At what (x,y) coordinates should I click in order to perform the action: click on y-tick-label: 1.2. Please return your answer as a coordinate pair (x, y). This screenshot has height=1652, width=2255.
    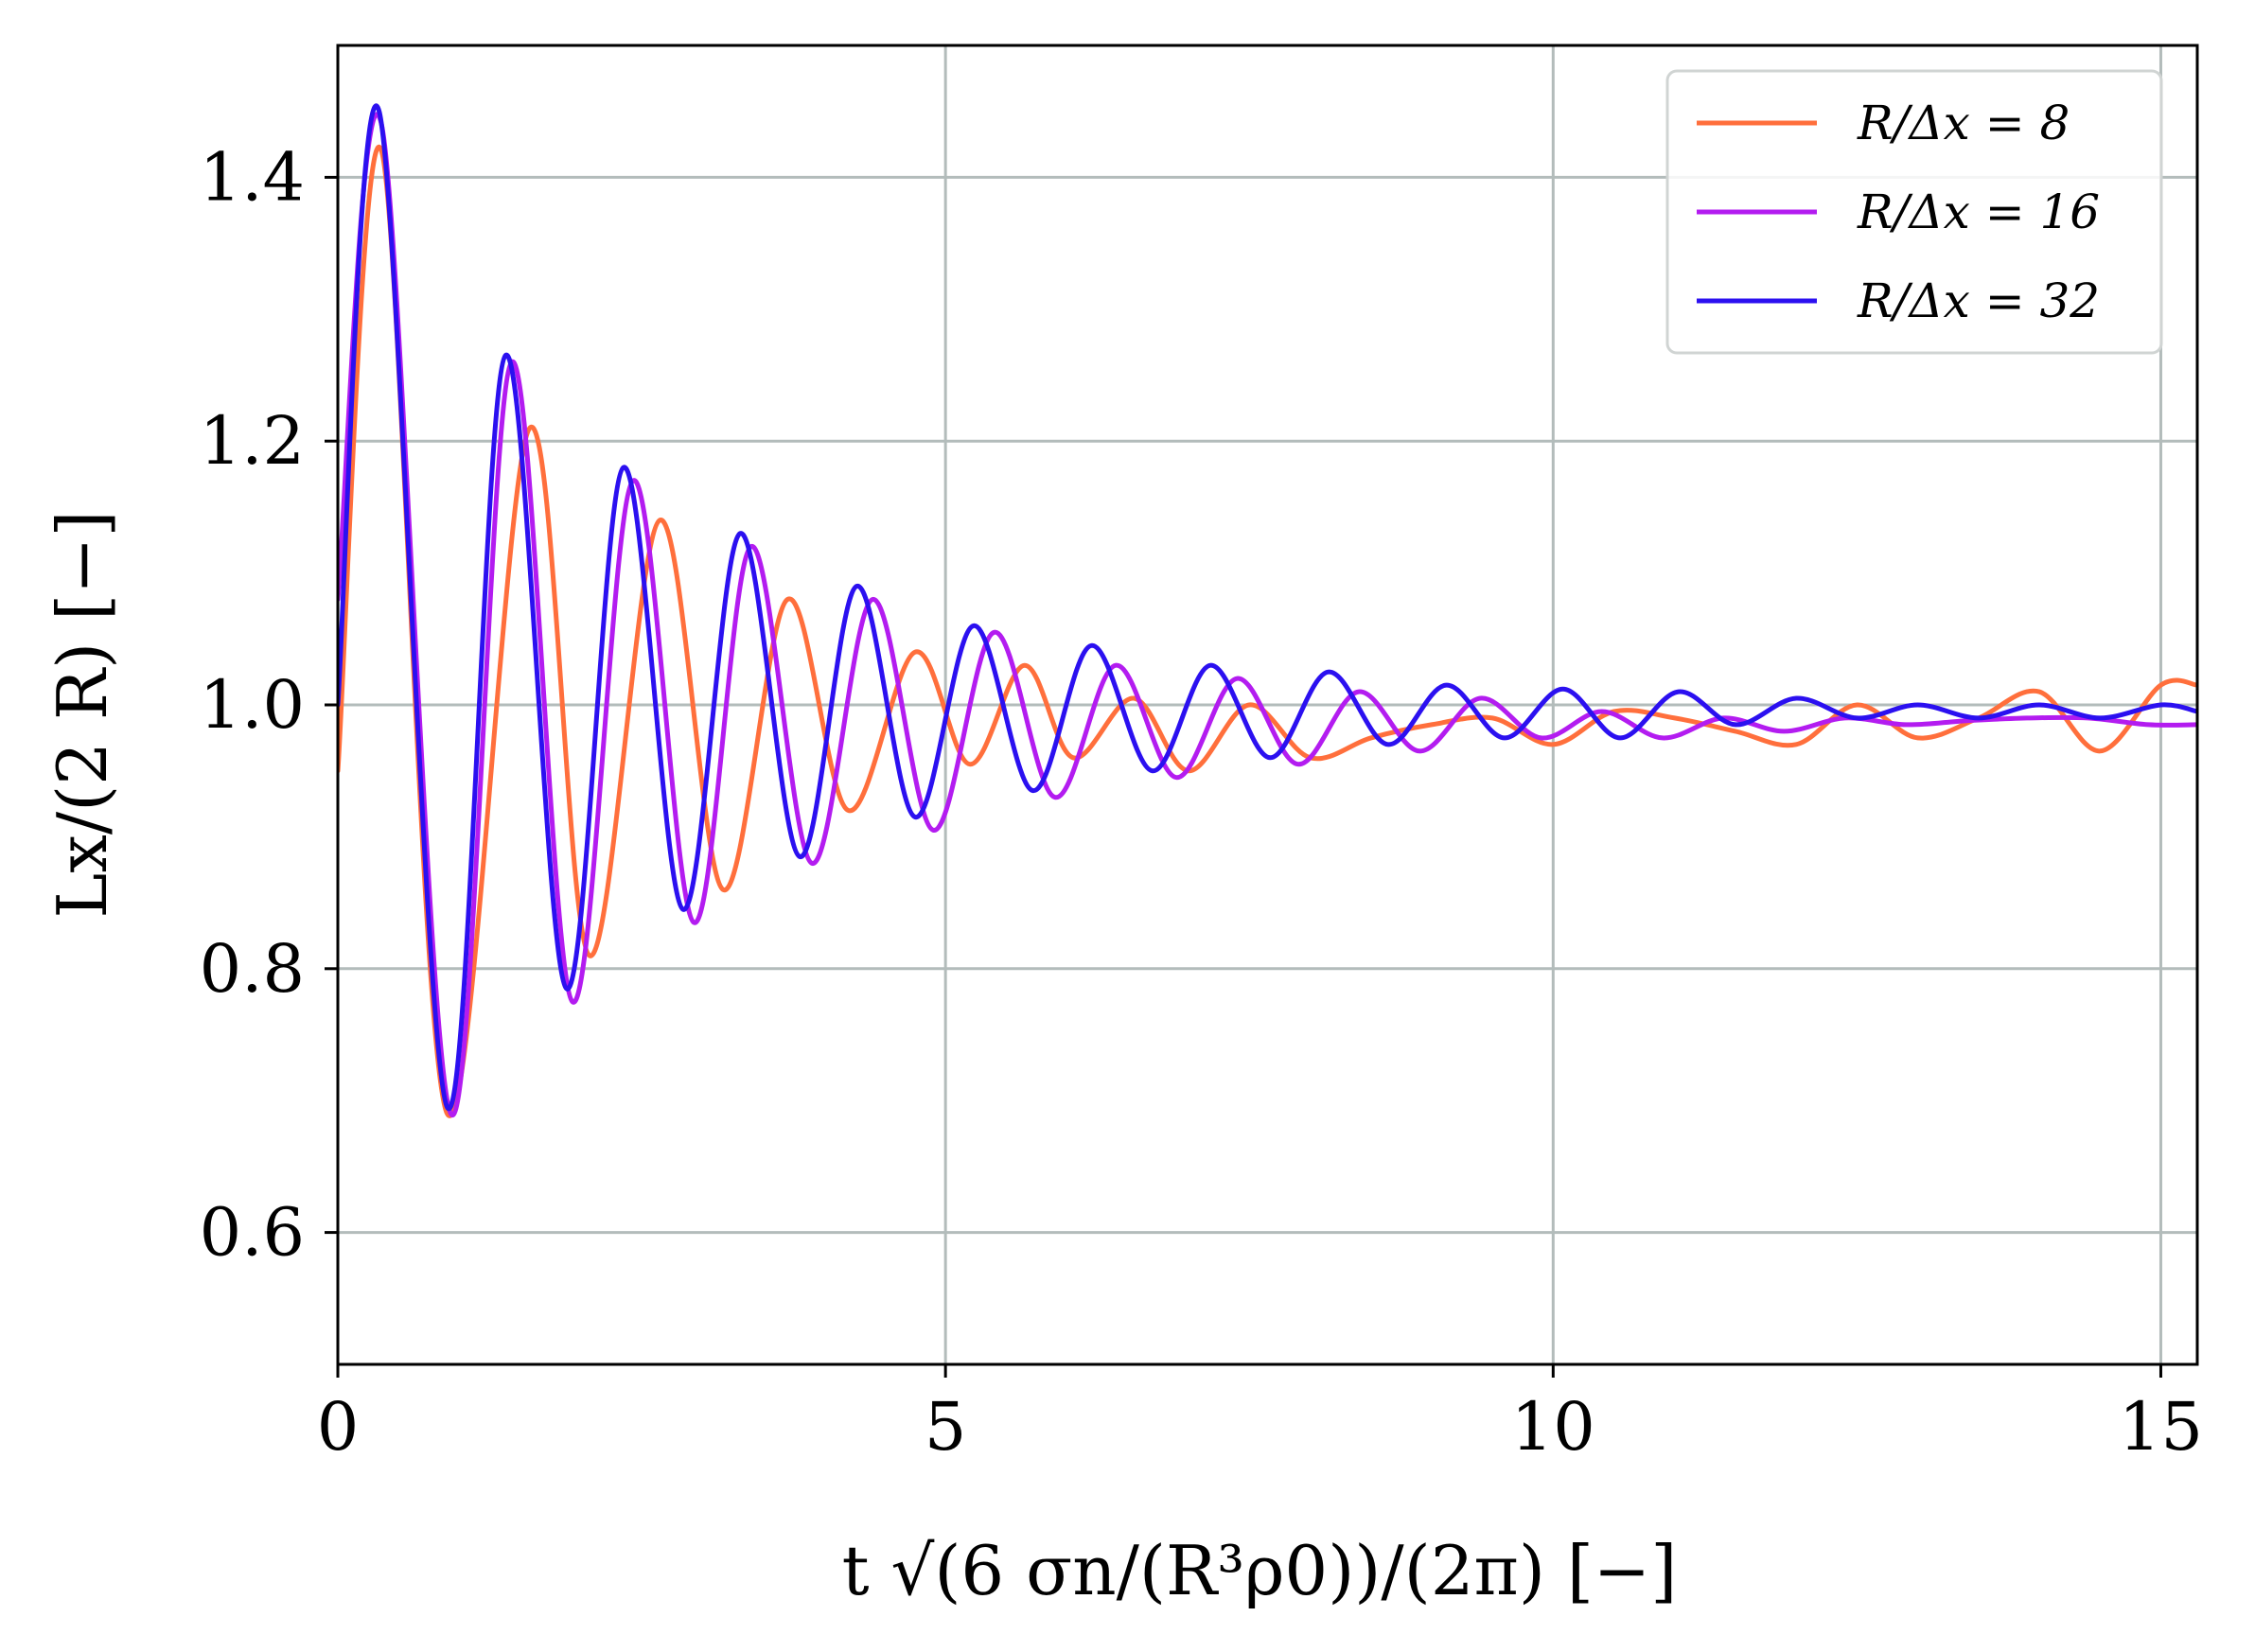
    Looking at the image, I should click on (253, 441).